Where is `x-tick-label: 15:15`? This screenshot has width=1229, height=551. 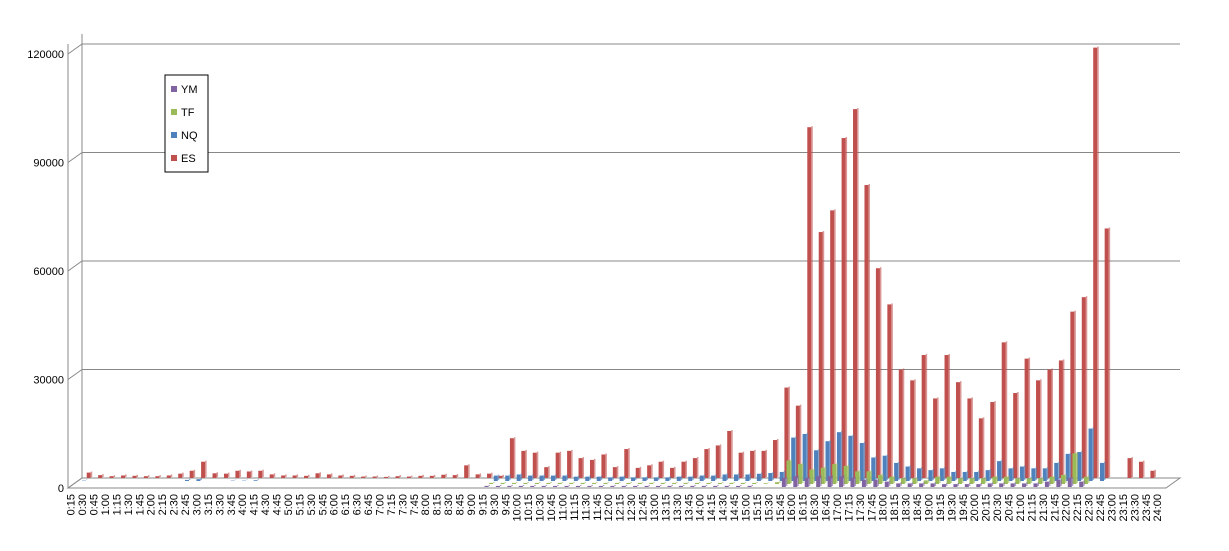 x-tick-label: 15:15 is located at coordinates (758, 508).